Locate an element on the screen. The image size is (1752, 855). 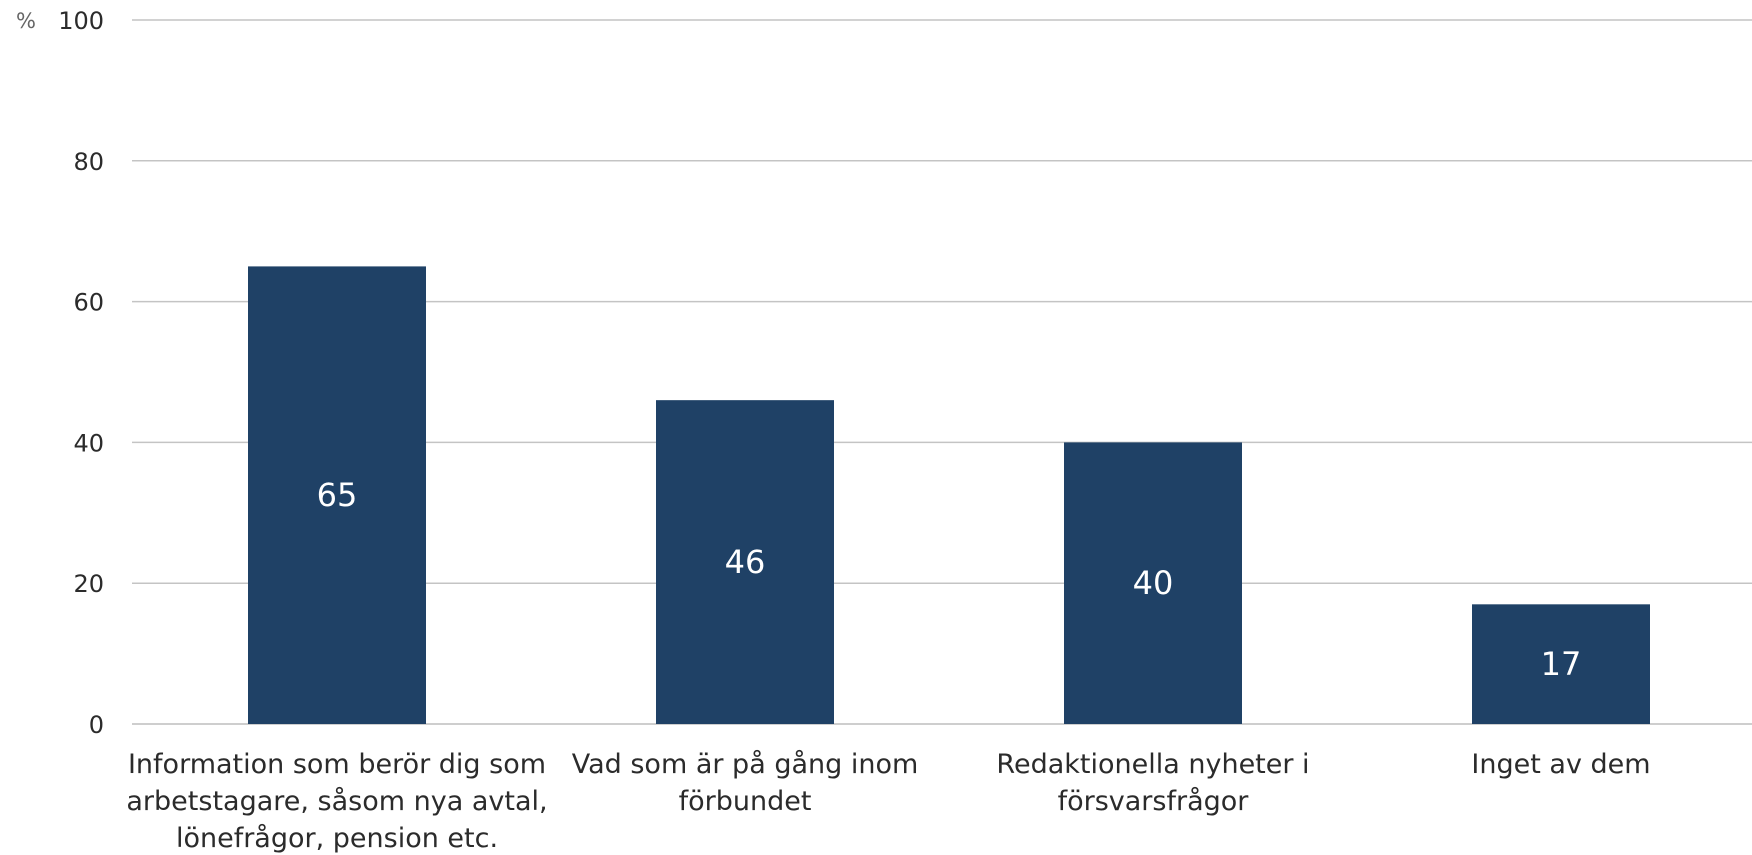
bar-value-label: 17 is located at coordinates (1561, 664).